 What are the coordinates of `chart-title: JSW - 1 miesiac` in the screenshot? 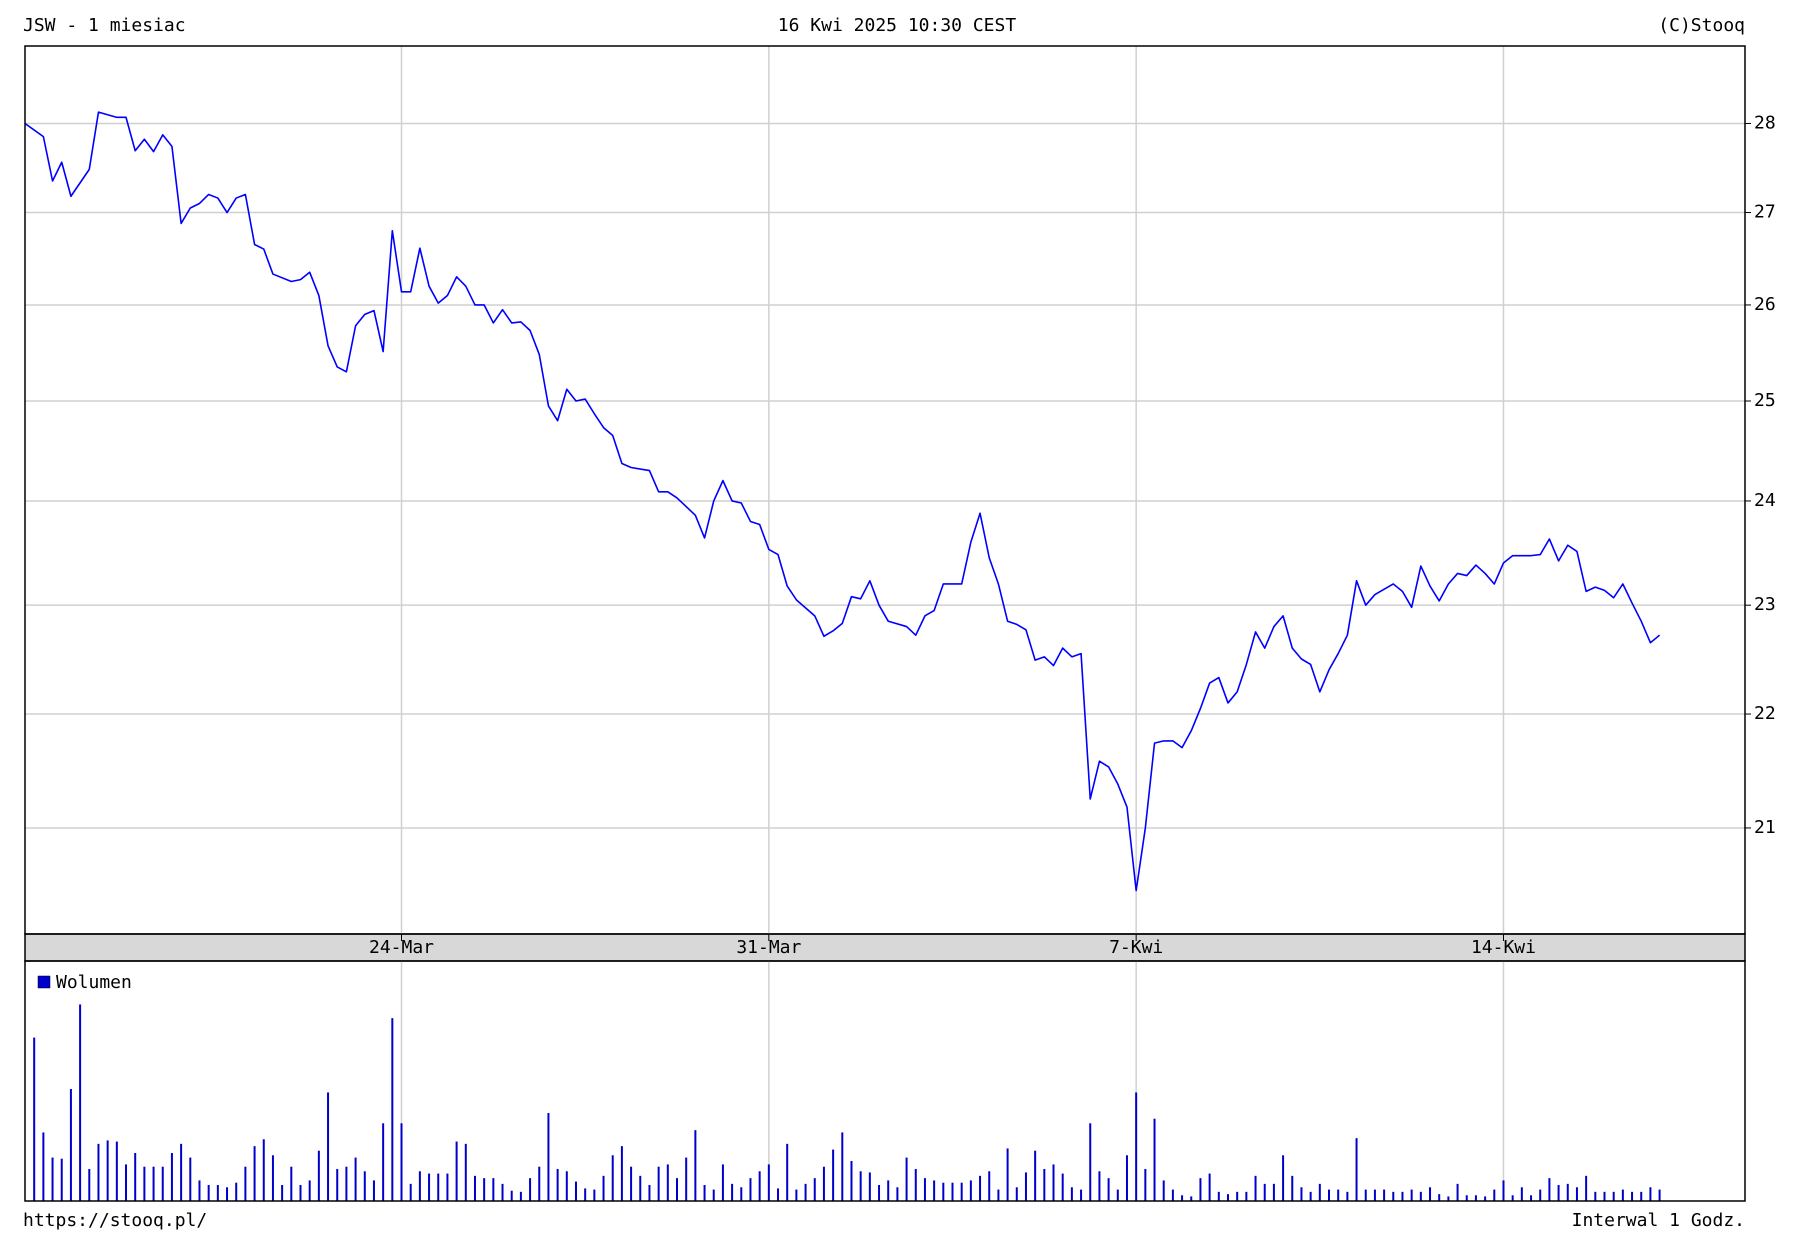 It's located at (104, 25).